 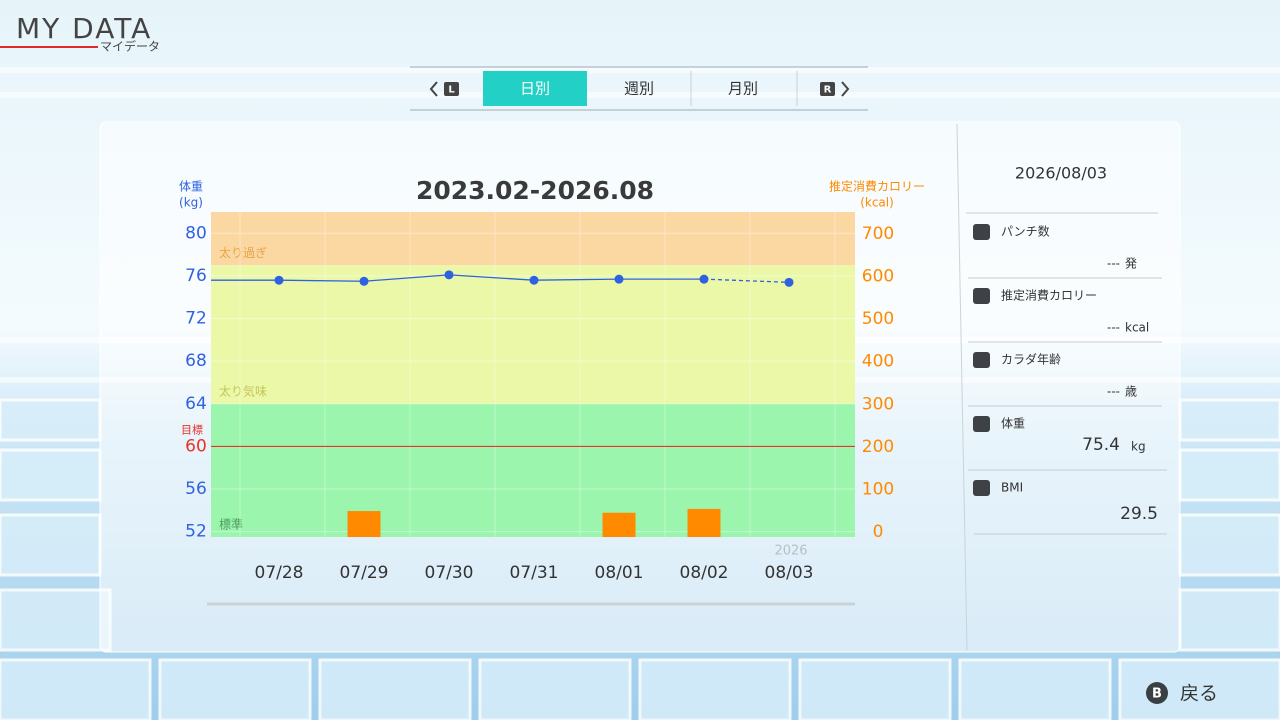 What do you see at coordinates (1139, 514) in the screenshot?
I see `item-value: 29.5` at bounding box center [1139, 514].